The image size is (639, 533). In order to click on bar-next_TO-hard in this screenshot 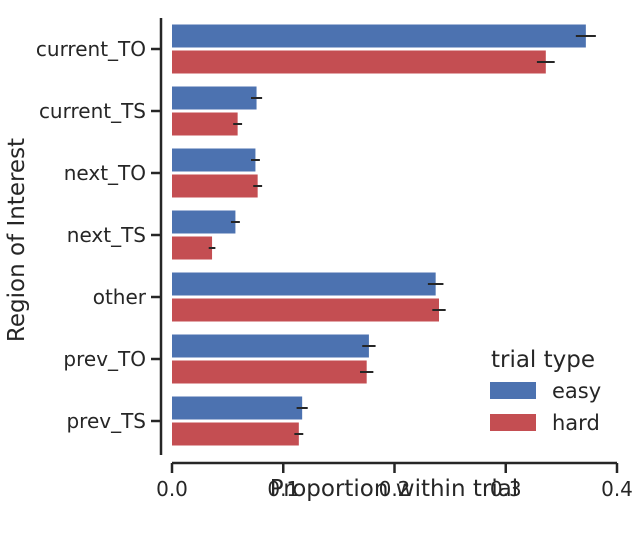, I will do `click(215, 186)`.